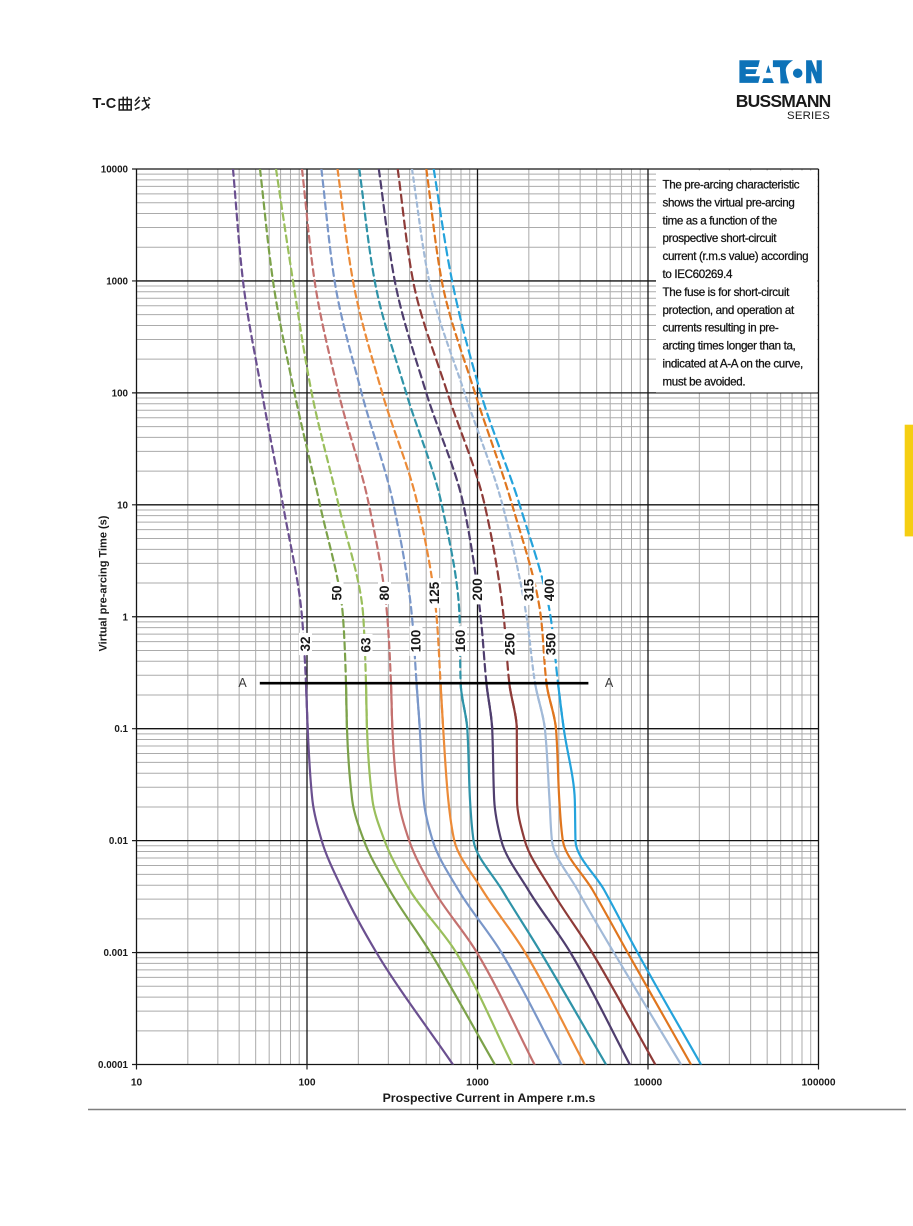 The image size is (913, 1226). What do you see at coordinates (121, 729) in the screenshot?
I see `svg-text: 0.1` at bounding box center [121, 729].